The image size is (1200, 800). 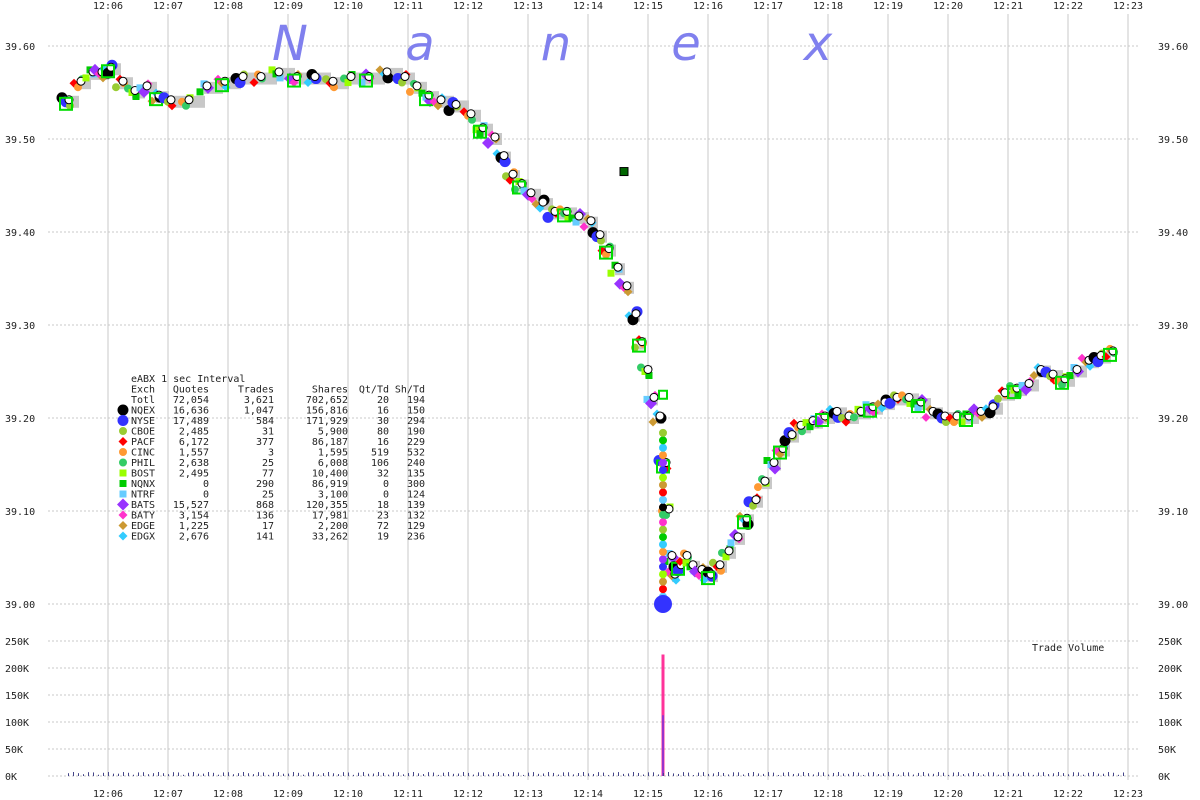 I want to click on legend-cell: EDGX, so click(x=143, y=537).